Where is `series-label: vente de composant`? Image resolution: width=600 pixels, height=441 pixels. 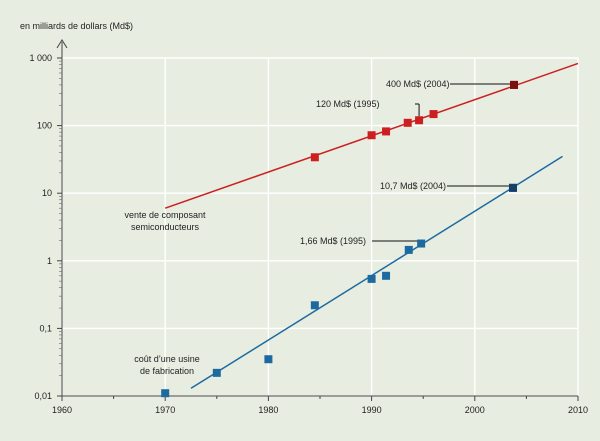
series-label: vente de composant is located at coordinates (165, 215).